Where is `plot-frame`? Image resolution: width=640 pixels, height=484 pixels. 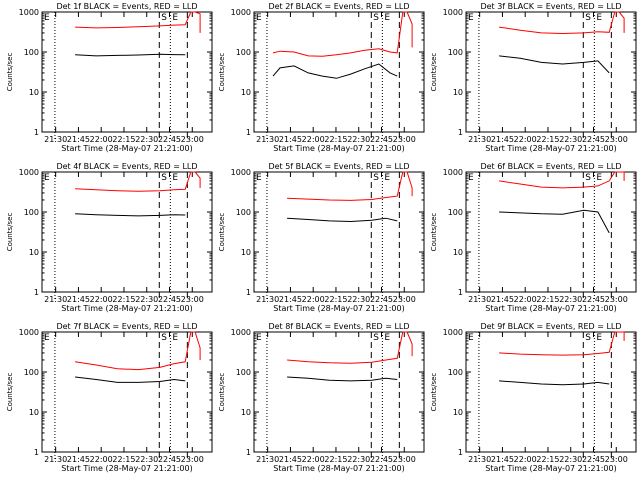
plot-frame is located at coordinates (551, 232).